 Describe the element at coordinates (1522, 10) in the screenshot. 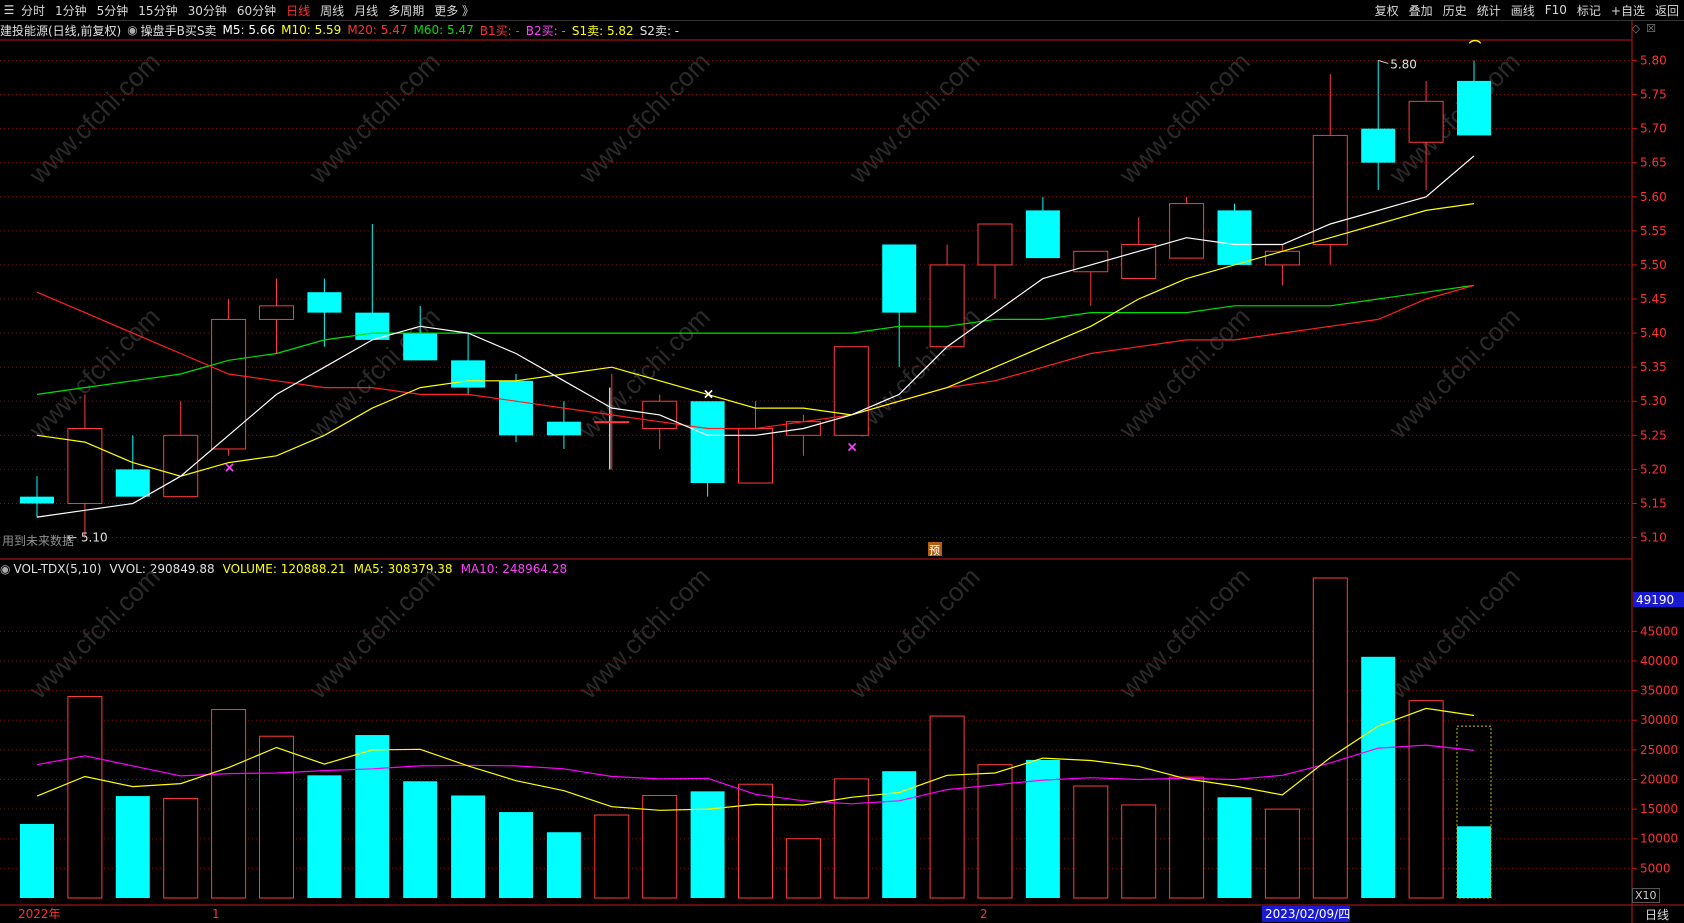

I see `toolbar-action-4: 画线` at that location.